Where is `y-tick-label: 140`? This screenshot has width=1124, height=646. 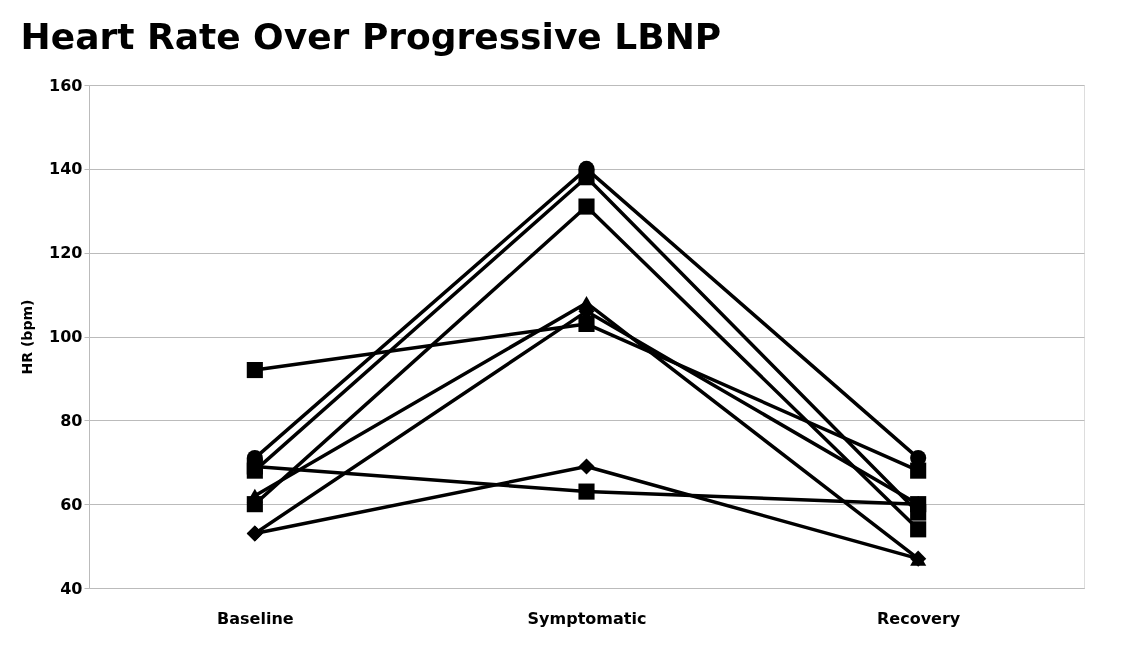
y-tick-label: 140 is located at coordinates (66, 169).